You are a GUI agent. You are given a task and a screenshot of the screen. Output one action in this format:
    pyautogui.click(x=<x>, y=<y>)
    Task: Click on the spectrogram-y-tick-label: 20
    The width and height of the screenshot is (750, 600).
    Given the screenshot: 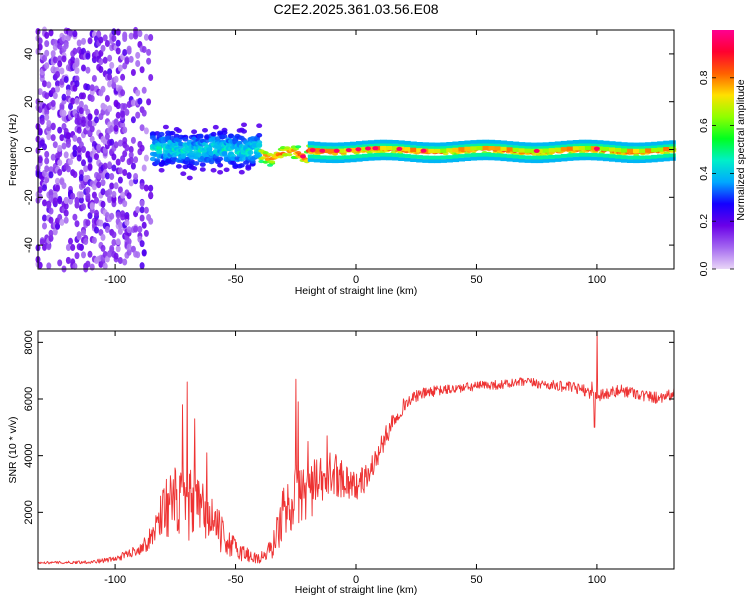 What is the action you would take?
    pyautogui.click(x=29, y=102)
    